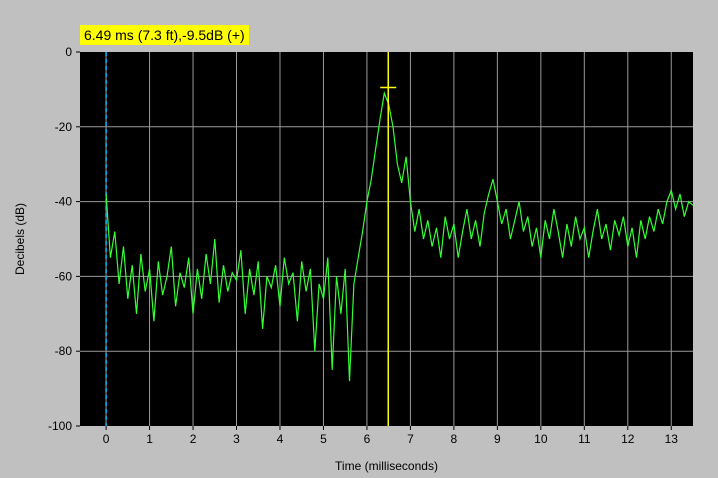 The image size is (718, 478). What do you see at coordinates (410, 439) in the screenshot?
I see `x-tick-label: 7` at bounding box center [410, 439].